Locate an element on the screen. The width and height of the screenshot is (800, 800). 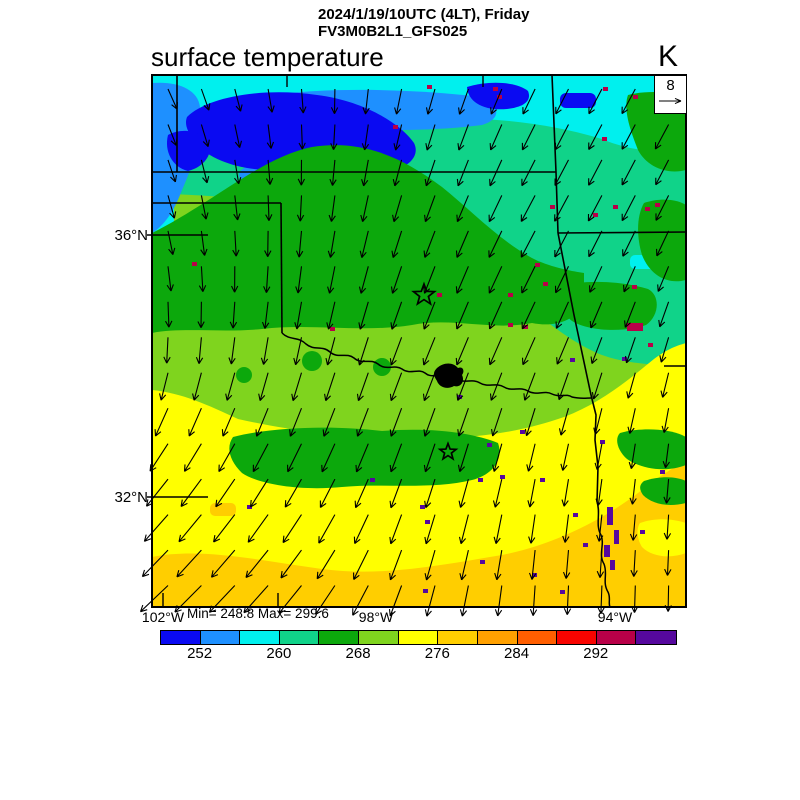
river-southeast is located at coordinates (603, 554).